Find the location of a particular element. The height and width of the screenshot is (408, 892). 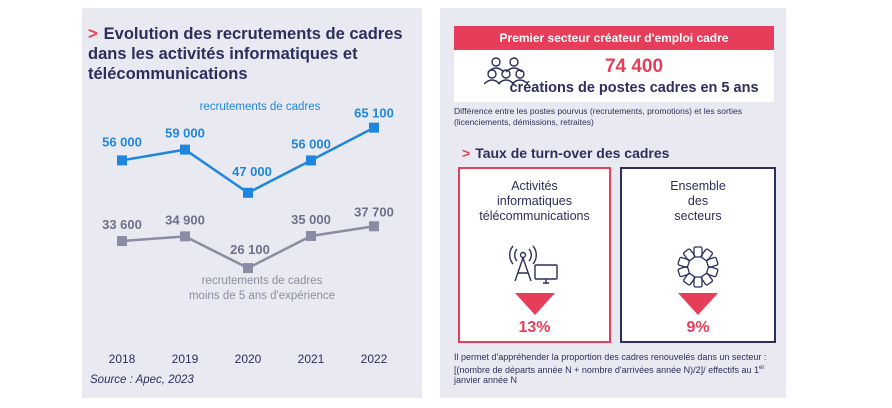

series-name-1-line: recrutements de cadres is located at coordinates (262, 281).